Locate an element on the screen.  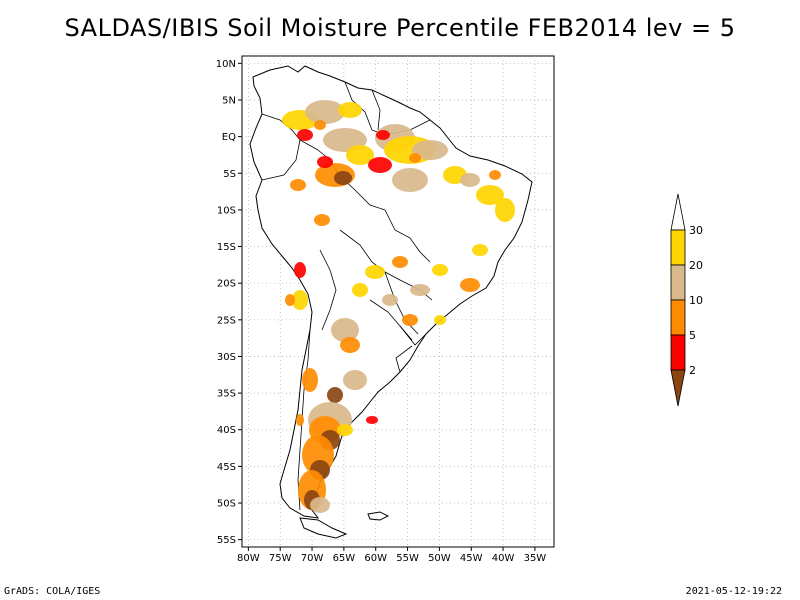
footer-timestamp: 2021-05-12-19:22 is located at coordinates (733, 591).